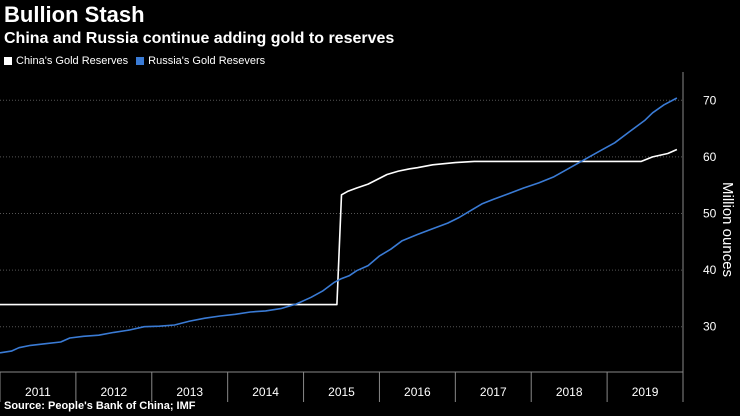 This screenshot has width=740, height=416. What do you see at coordinates (8, 61) in the screenshot?
I see `legend-swatch-china` at bounding box center [8, 61].